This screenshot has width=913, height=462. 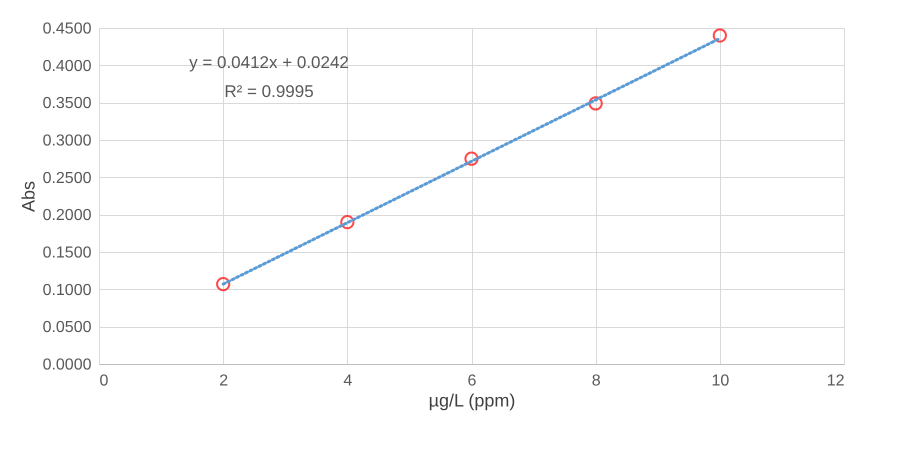 I want to click on annotation: R² = 0.9995, so click(x=269, y=91).